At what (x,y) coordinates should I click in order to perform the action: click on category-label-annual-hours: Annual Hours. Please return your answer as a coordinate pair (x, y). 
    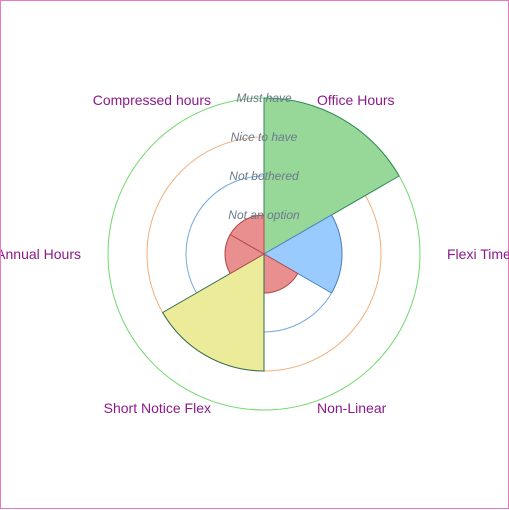
    Looking at the image, I should click on (41, 254).